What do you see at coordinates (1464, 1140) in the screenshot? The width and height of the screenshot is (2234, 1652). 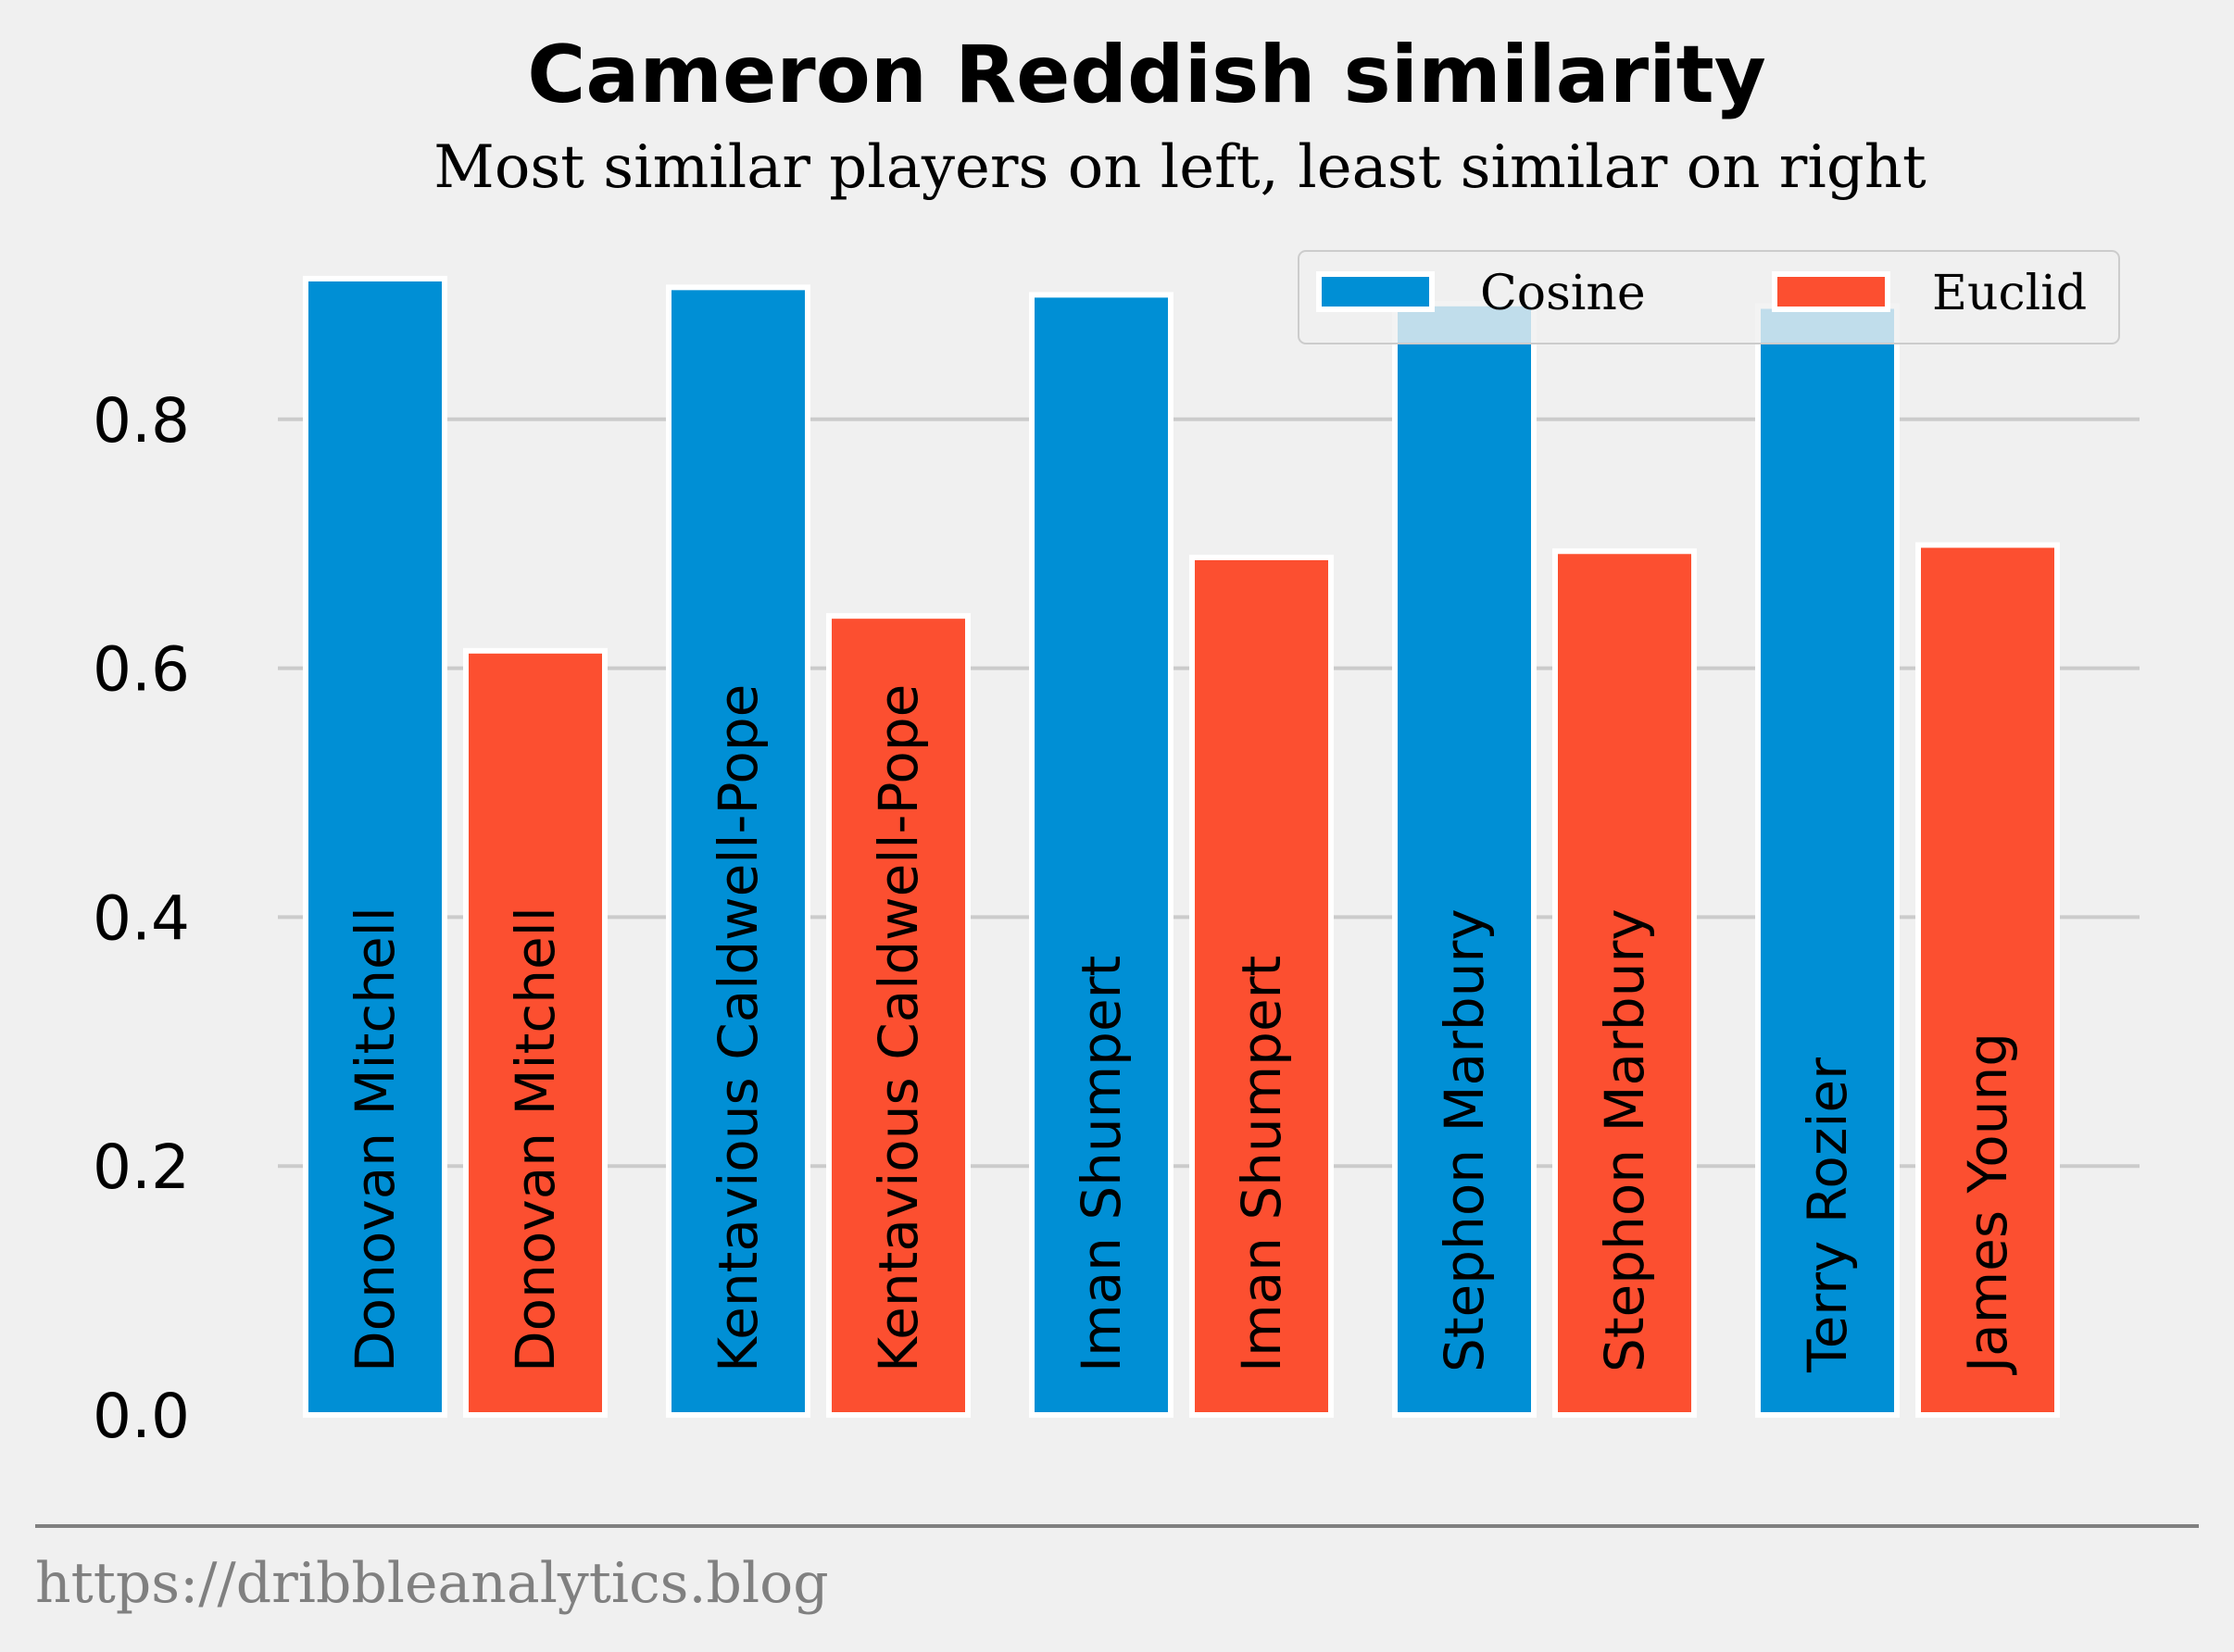 I see `bar-label-cosine-4: Stephon Marbury` at bounding box center [1464, 1140].